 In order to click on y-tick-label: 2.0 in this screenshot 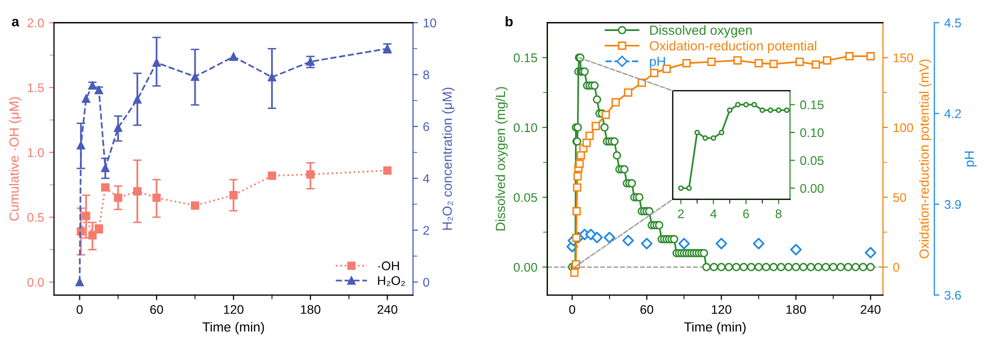, I will do `click(36, 23)`.